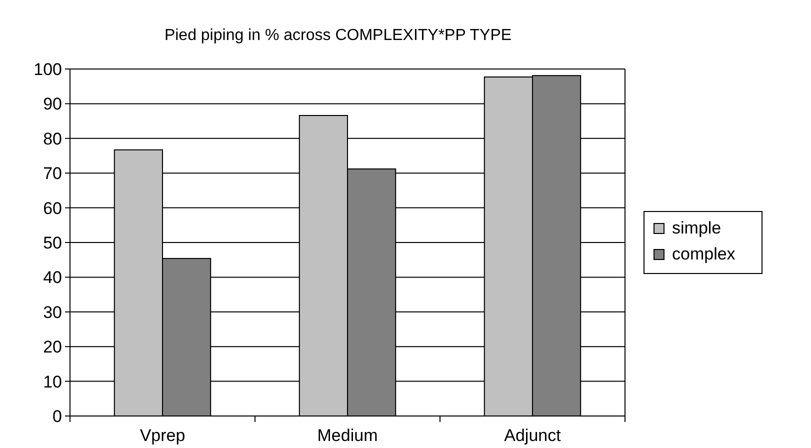 This screenshot has height=448, width=811. I want to click on y-tick-label: 80, so click(52, 138).